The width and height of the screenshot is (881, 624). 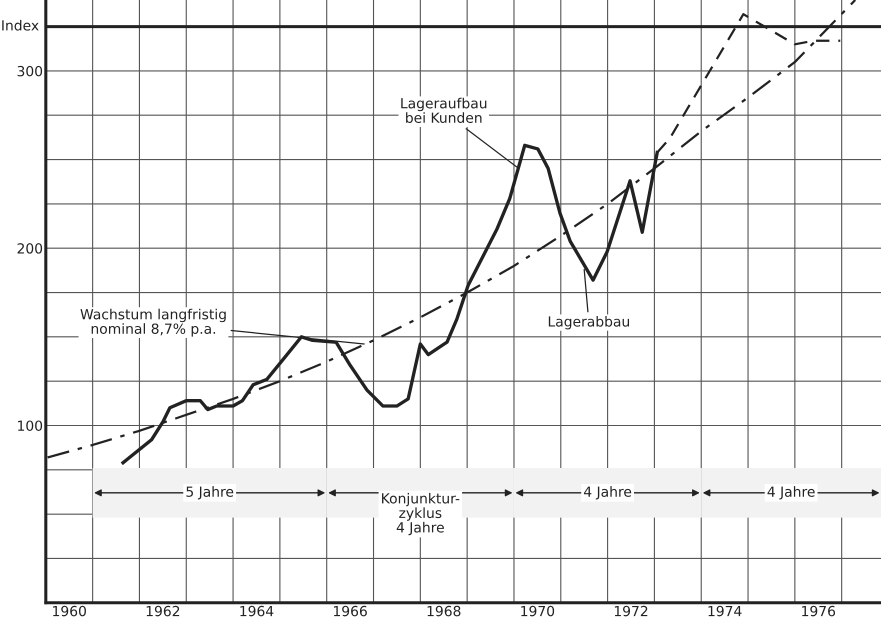 I want to click on x-tick-label: 1964, so click(x=257, y=611).